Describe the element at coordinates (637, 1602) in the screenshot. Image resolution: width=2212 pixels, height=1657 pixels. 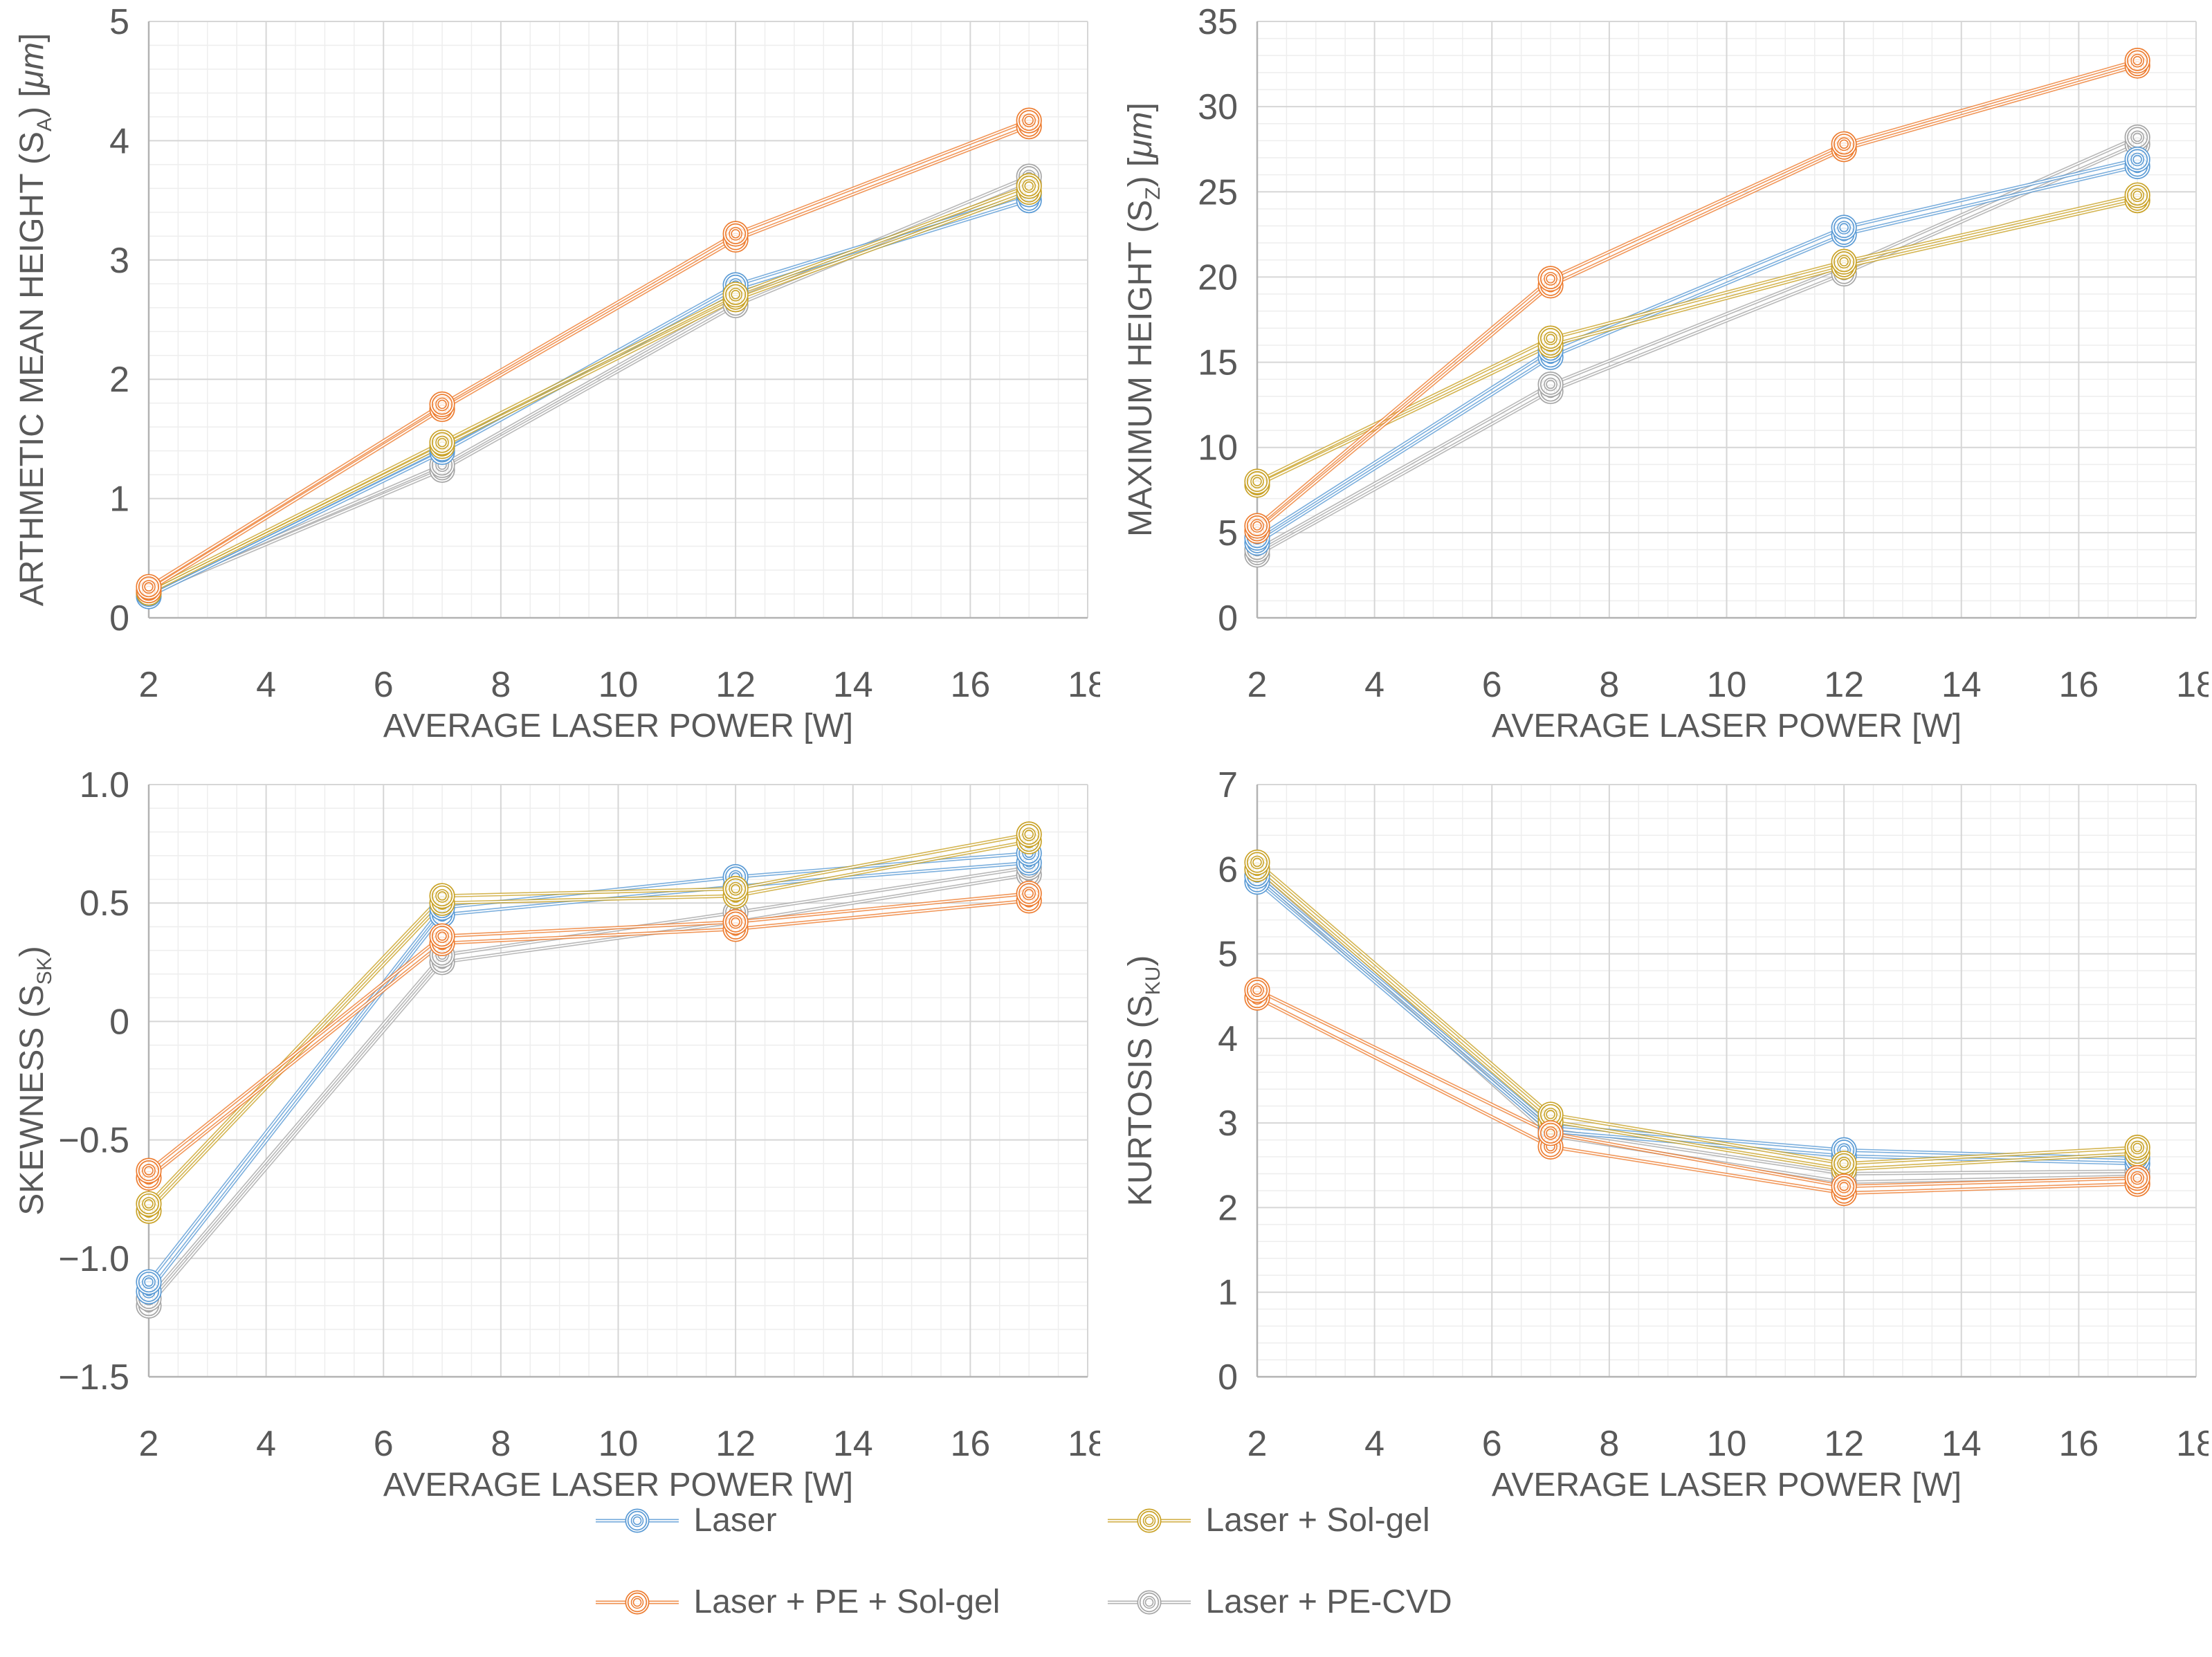
I see `laser-pe-sol-gel-series-marker-icon` at that location.